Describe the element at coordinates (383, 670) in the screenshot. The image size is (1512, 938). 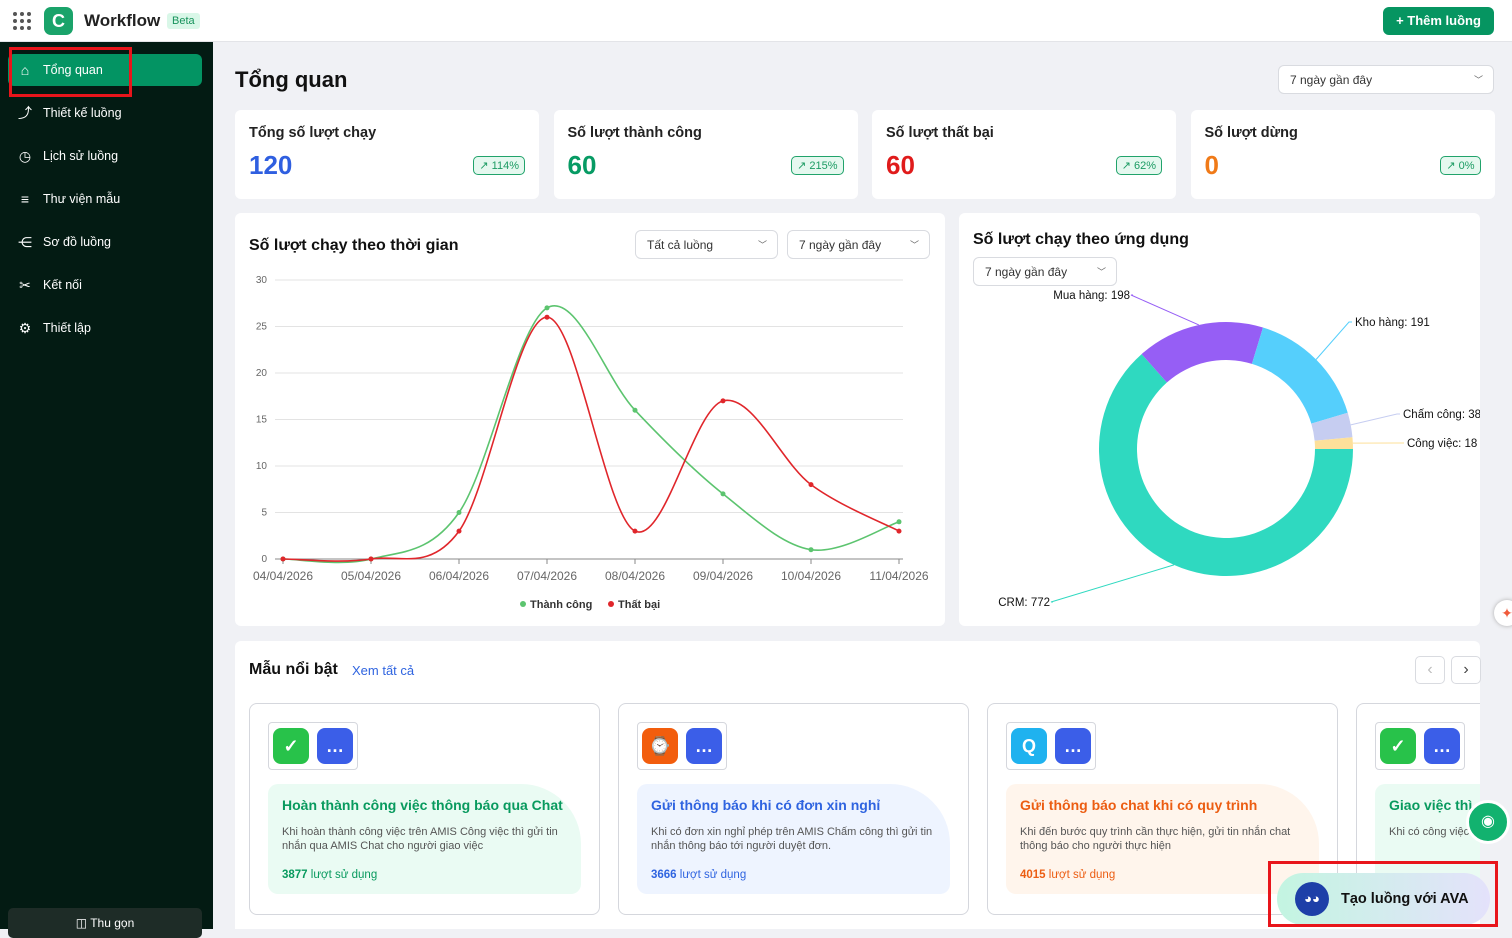
I see `see-all-link: Xem tất cả` at that location.